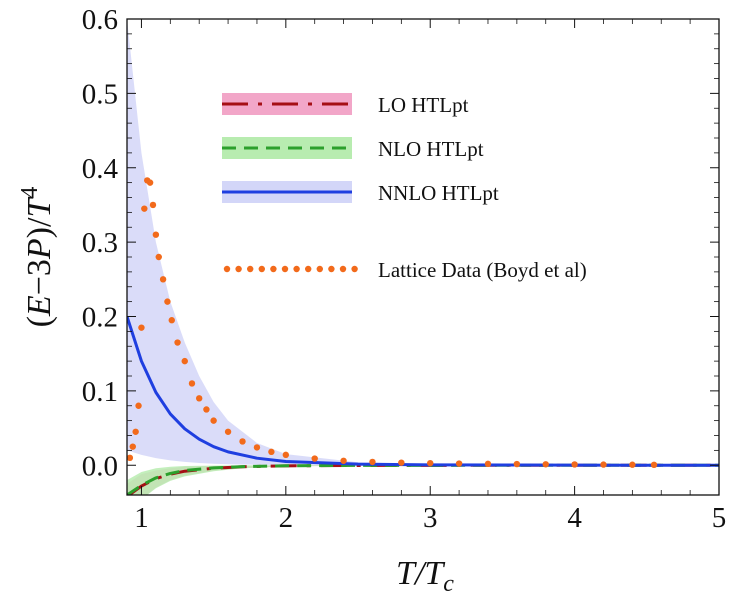 The height and width of the screenshot is (597, 729). I want to click on legend-band-nlo-htlpt, so click(287, 148).